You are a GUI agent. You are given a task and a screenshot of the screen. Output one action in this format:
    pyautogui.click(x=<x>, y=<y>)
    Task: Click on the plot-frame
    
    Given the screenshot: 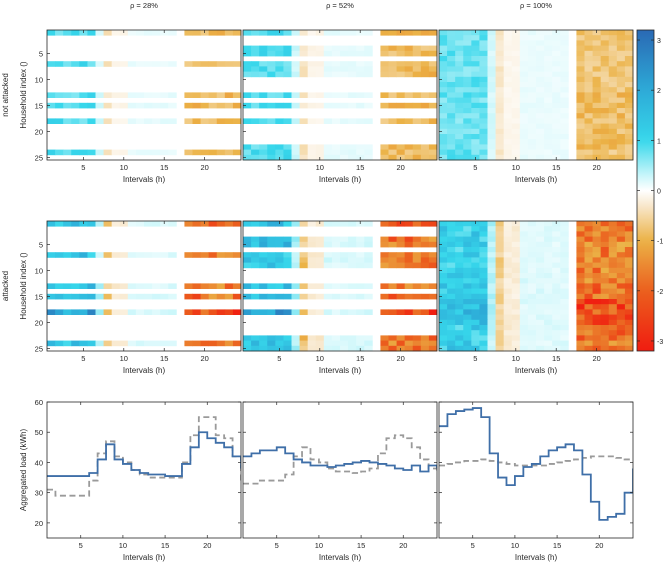 What is the action you would take?
    pyautogui.click(x=144, y=470)
    